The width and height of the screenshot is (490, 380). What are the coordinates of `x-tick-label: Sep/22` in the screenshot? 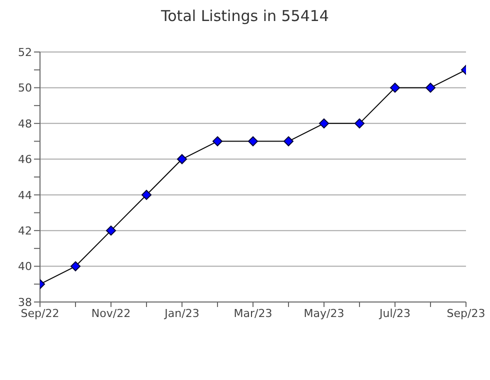 It's located at (40, 313).